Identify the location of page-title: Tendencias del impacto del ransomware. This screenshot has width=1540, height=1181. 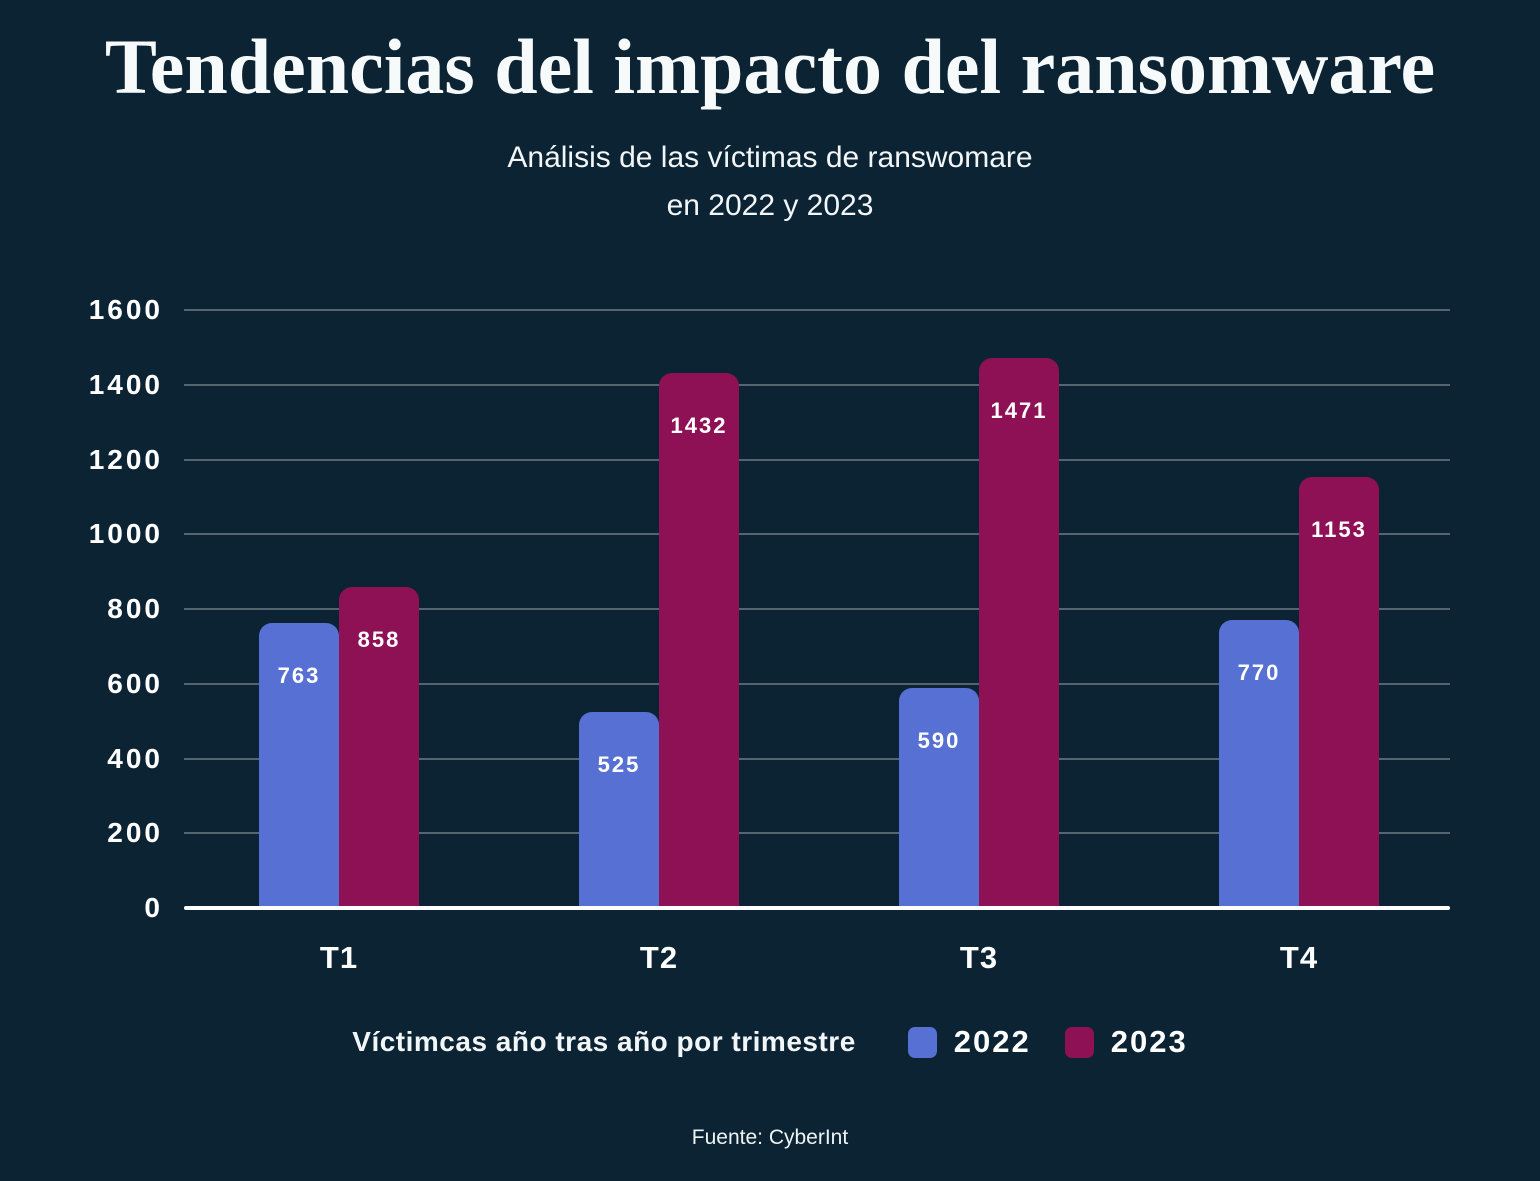
(770, 66).